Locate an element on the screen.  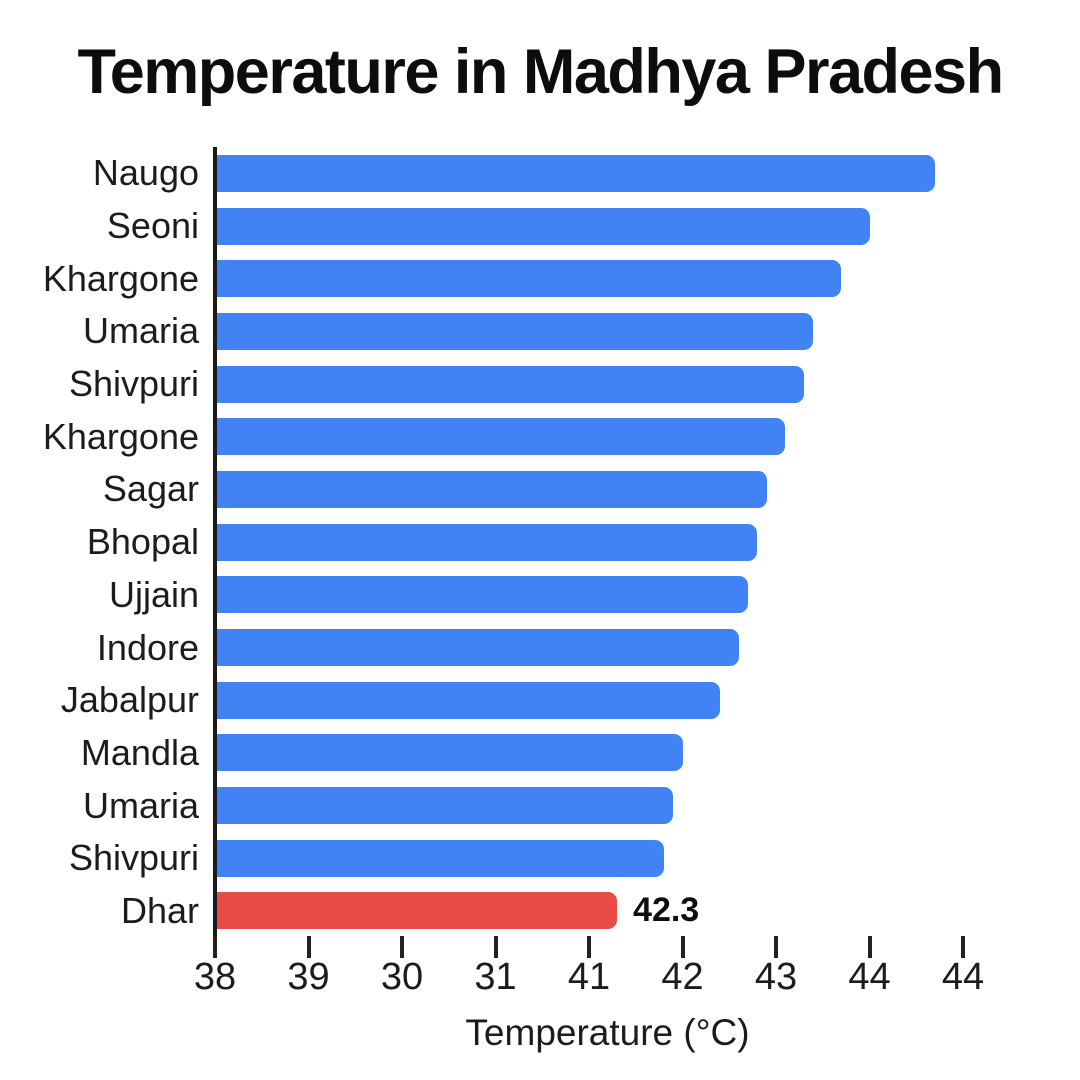
bar-row: Naugo is located at coordinates (540, 173).